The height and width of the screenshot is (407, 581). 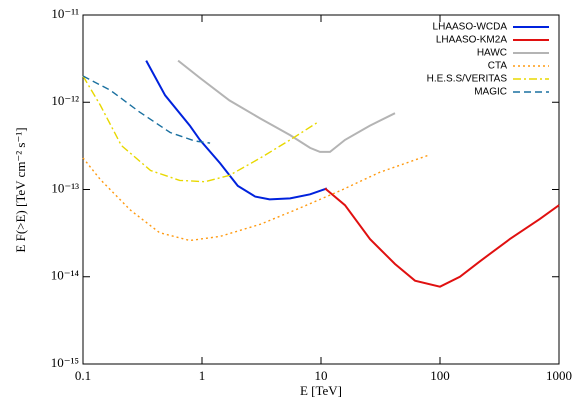 What do you see at coordinates (65, 362) in the screenshot?
I see `y-tick-label: 10⁻¹⁵` at bounding box center [65, 362].